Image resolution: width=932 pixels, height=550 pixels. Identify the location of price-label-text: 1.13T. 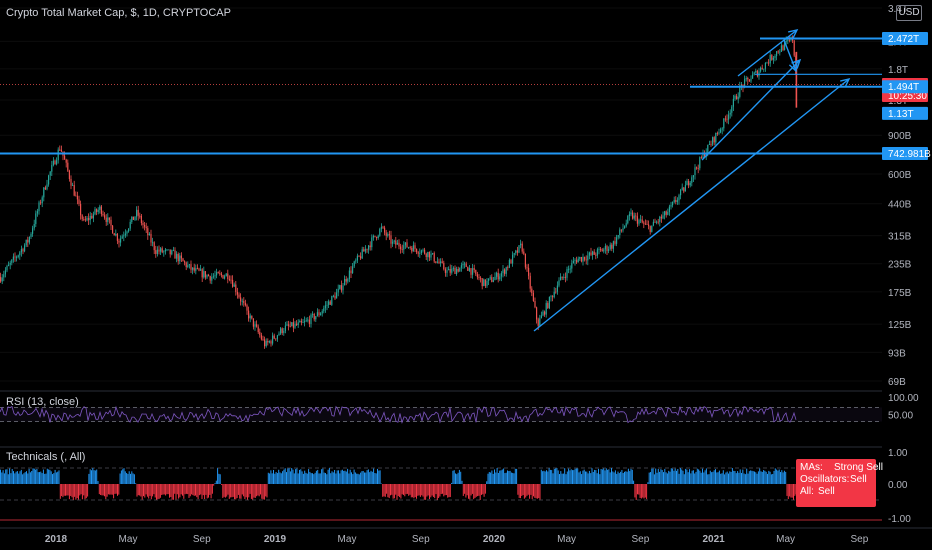
(901, 114).